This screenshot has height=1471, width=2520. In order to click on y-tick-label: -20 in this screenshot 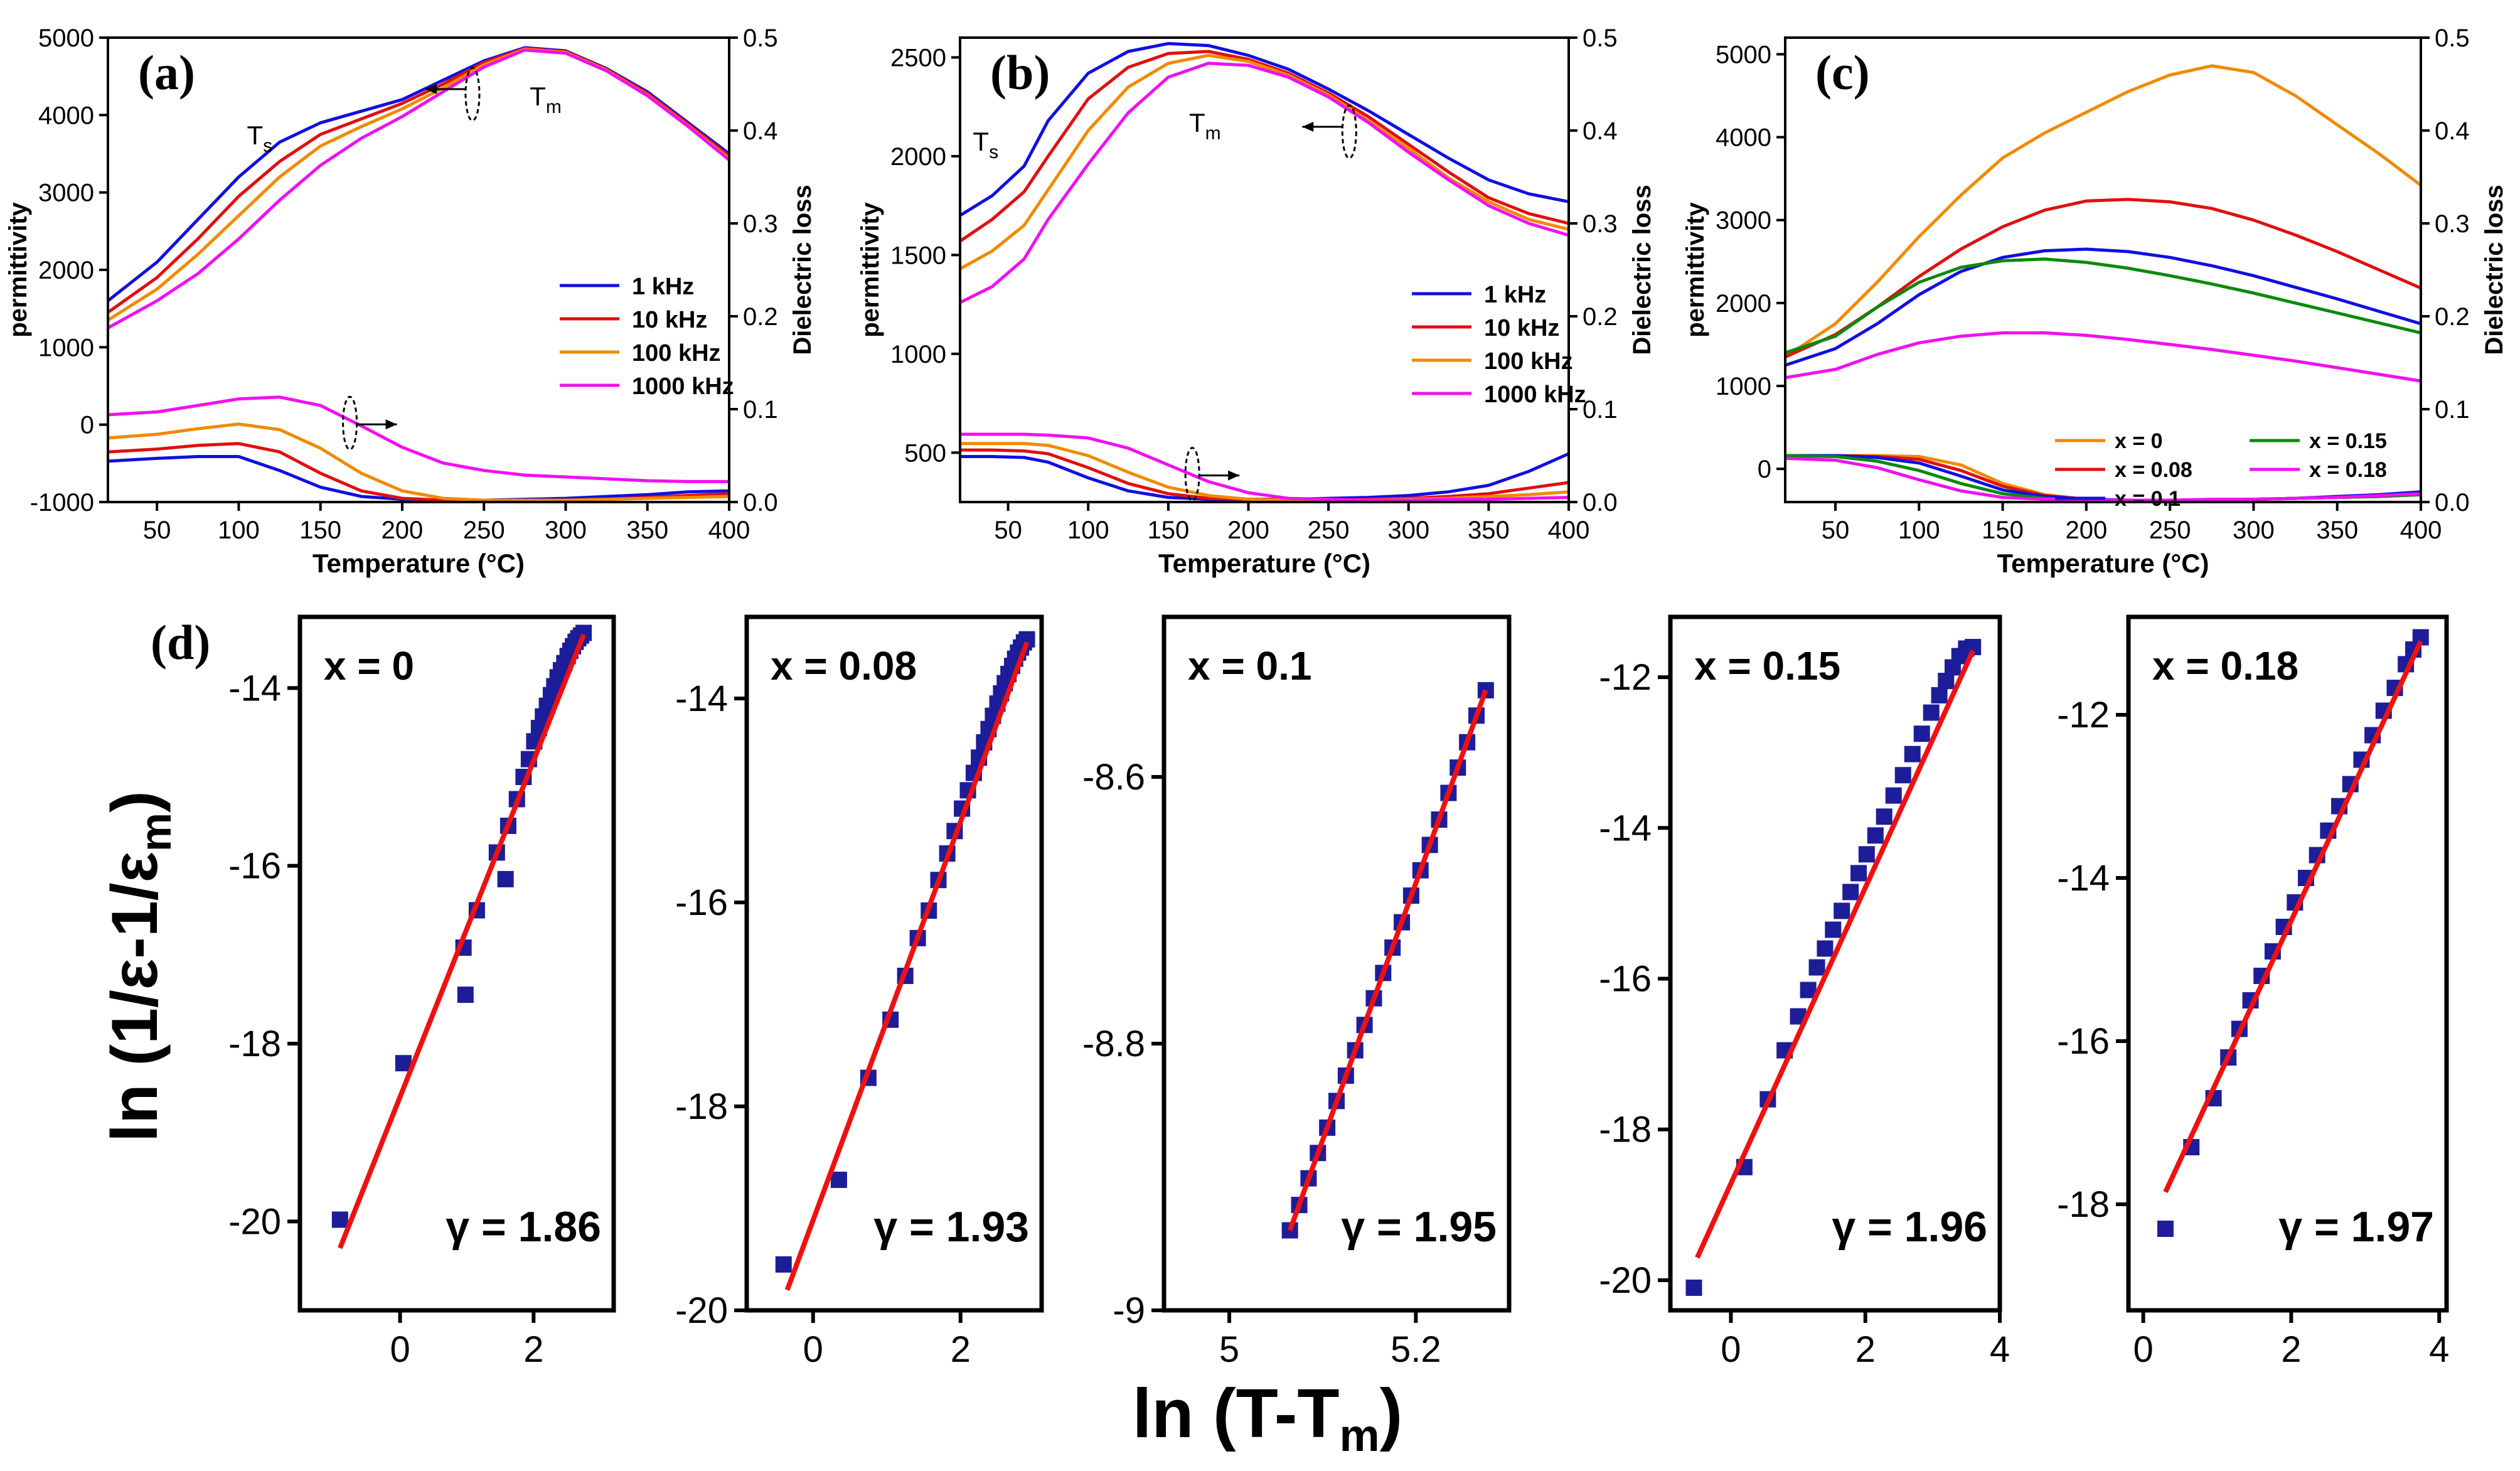, I will do `click(254, 1221)`.